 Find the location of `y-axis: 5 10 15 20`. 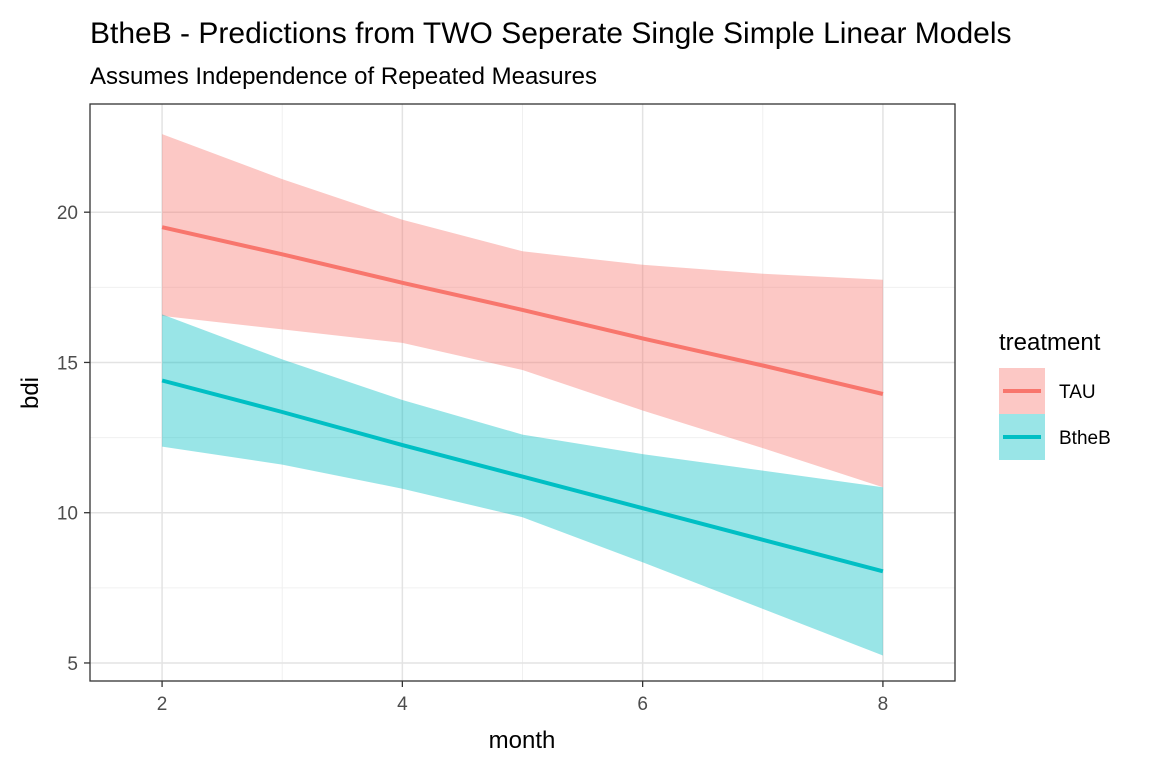

y-axis: 5 10 15 20 is located at coordinates (73, 439).